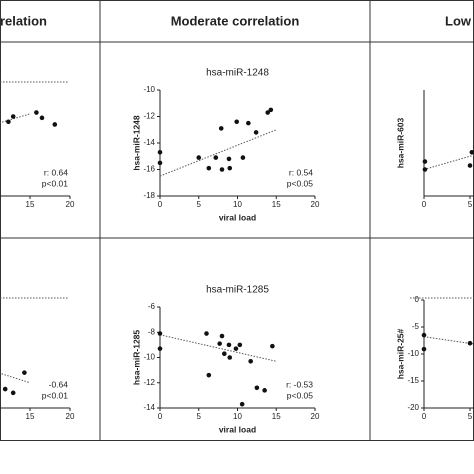  Describe the element at coordinates (149, 195) in the screenshot. I see `y-tick-label: -18` at that location.